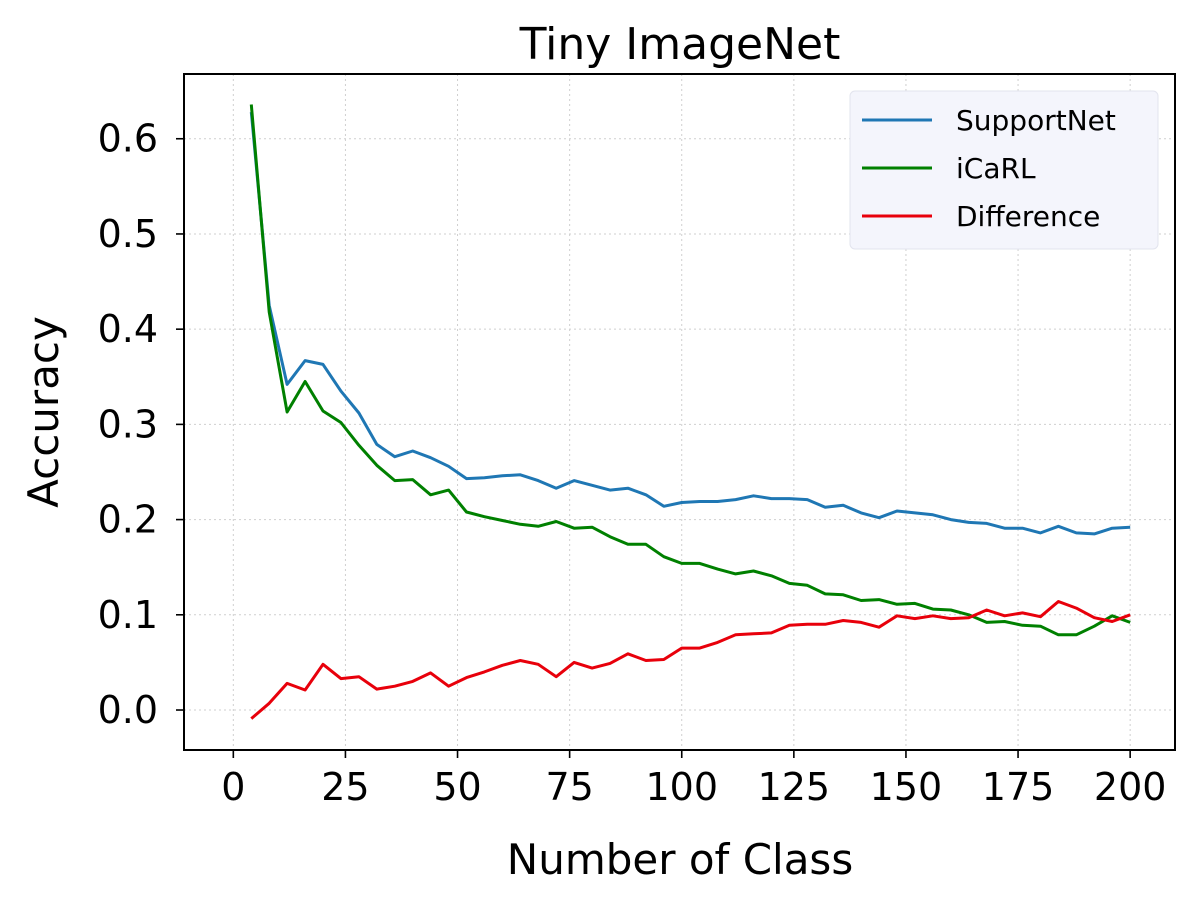 The height and width of the screenshot is (904, 1199). I want to click on legend-label-supportnet: SupportNet, so click(1036, 120).